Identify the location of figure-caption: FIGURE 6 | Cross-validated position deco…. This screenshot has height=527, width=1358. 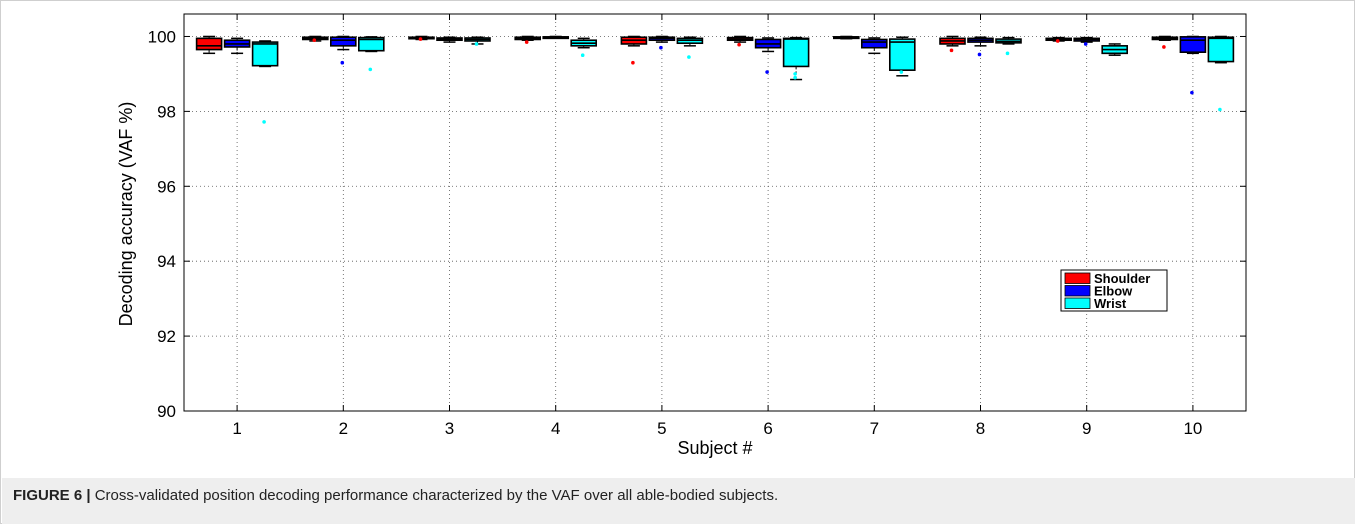
(395, 495).